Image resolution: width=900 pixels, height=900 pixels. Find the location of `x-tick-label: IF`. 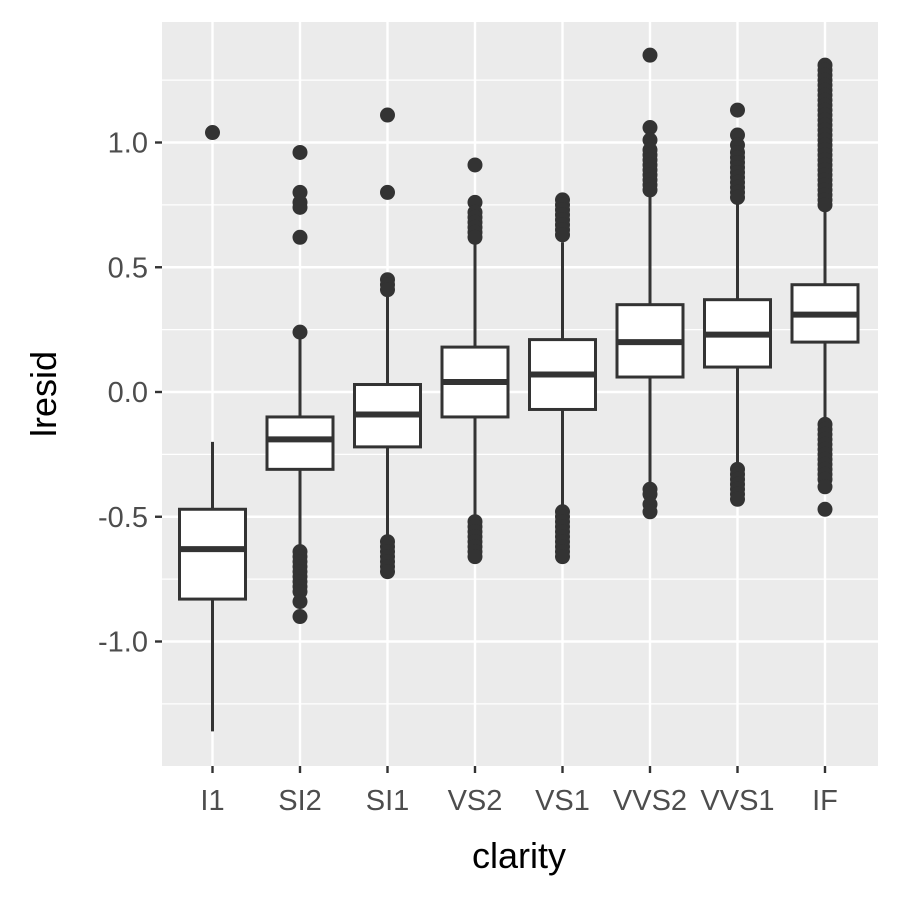

x-tick-label: IF is located at coordinates (825, 801).